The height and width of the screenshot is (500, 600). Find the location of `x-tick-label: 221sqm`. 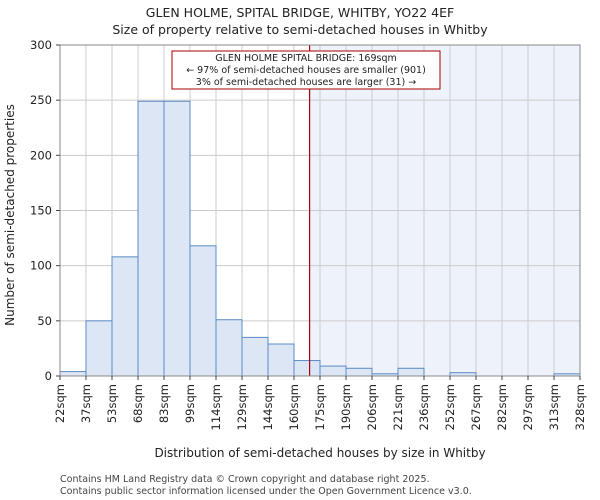

x-tick-label: 221sqm is located at coordinates (398, 407).